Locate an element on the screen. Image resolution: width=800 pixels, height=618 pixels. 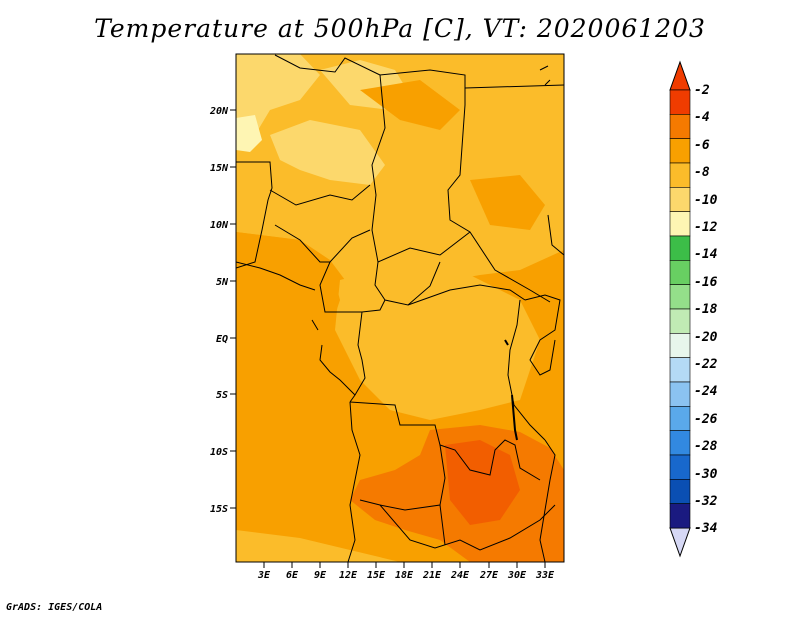
field-warm-east-patch is located at coordinates (507, 202).